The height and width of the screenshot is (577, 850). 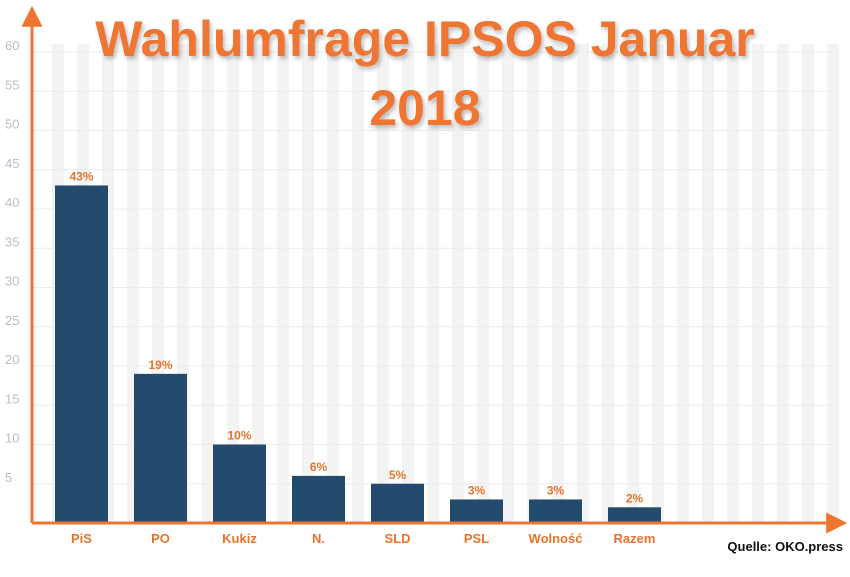 What do you see at coordinates (12, 202) in the screenshot?
I see `y-tick-label: 40` at bounding box center [12, 202].